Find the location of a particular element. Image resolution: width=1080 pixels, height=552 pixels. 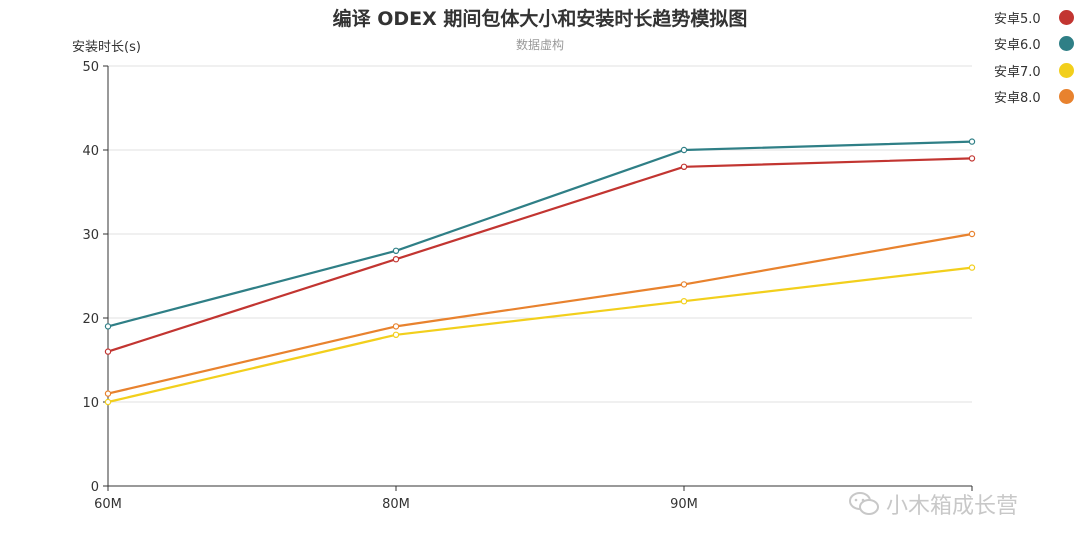

watermark-text: 小木箱成长营 is located at coordinates (952, 506).